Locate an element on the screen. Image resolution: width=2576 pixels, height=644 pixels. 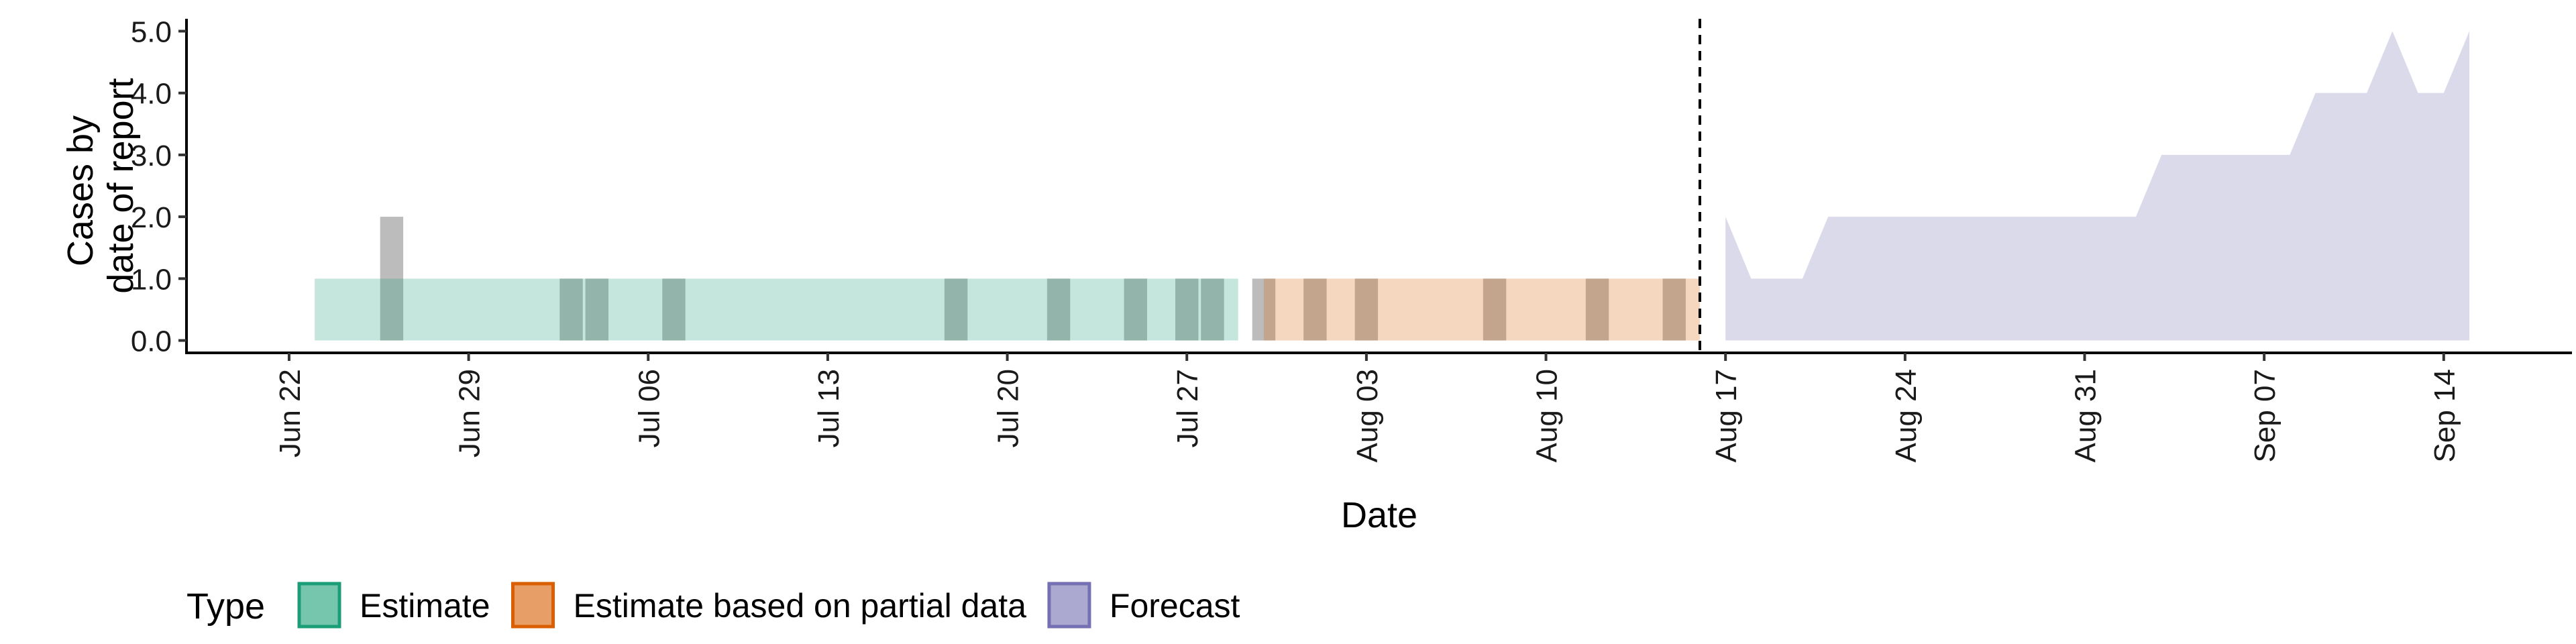
y-tick-label: 5.0 is located at coordinates (151, 31).